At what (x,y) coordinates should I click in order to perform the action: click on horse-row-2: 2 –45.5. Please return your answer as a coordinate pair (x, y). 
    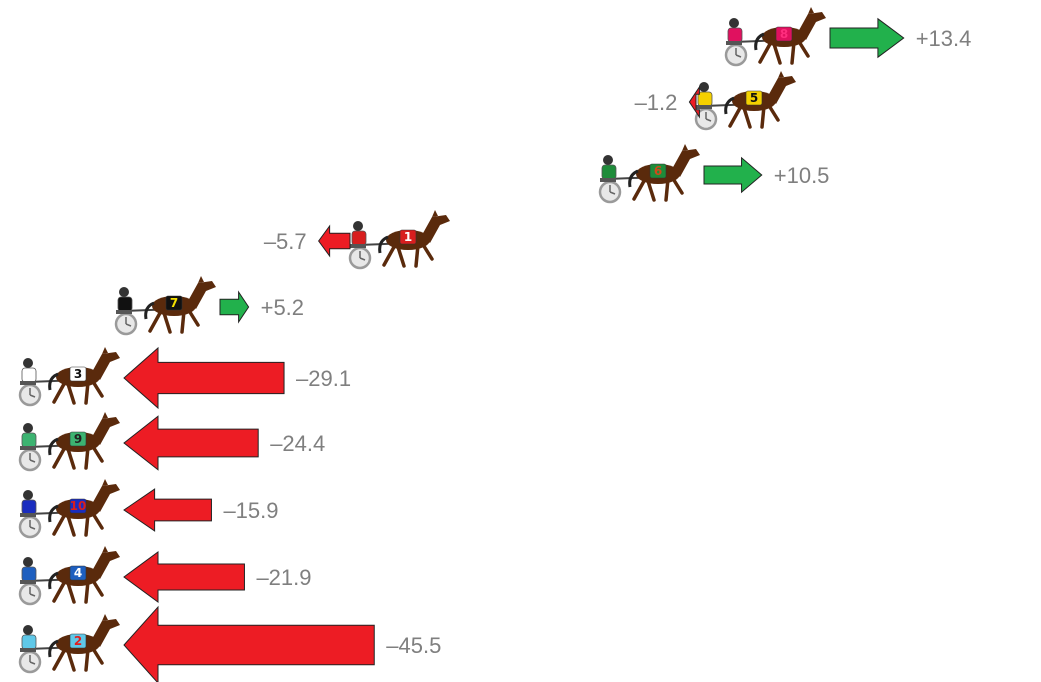
    Looking at the image, I should click on (229, 643).